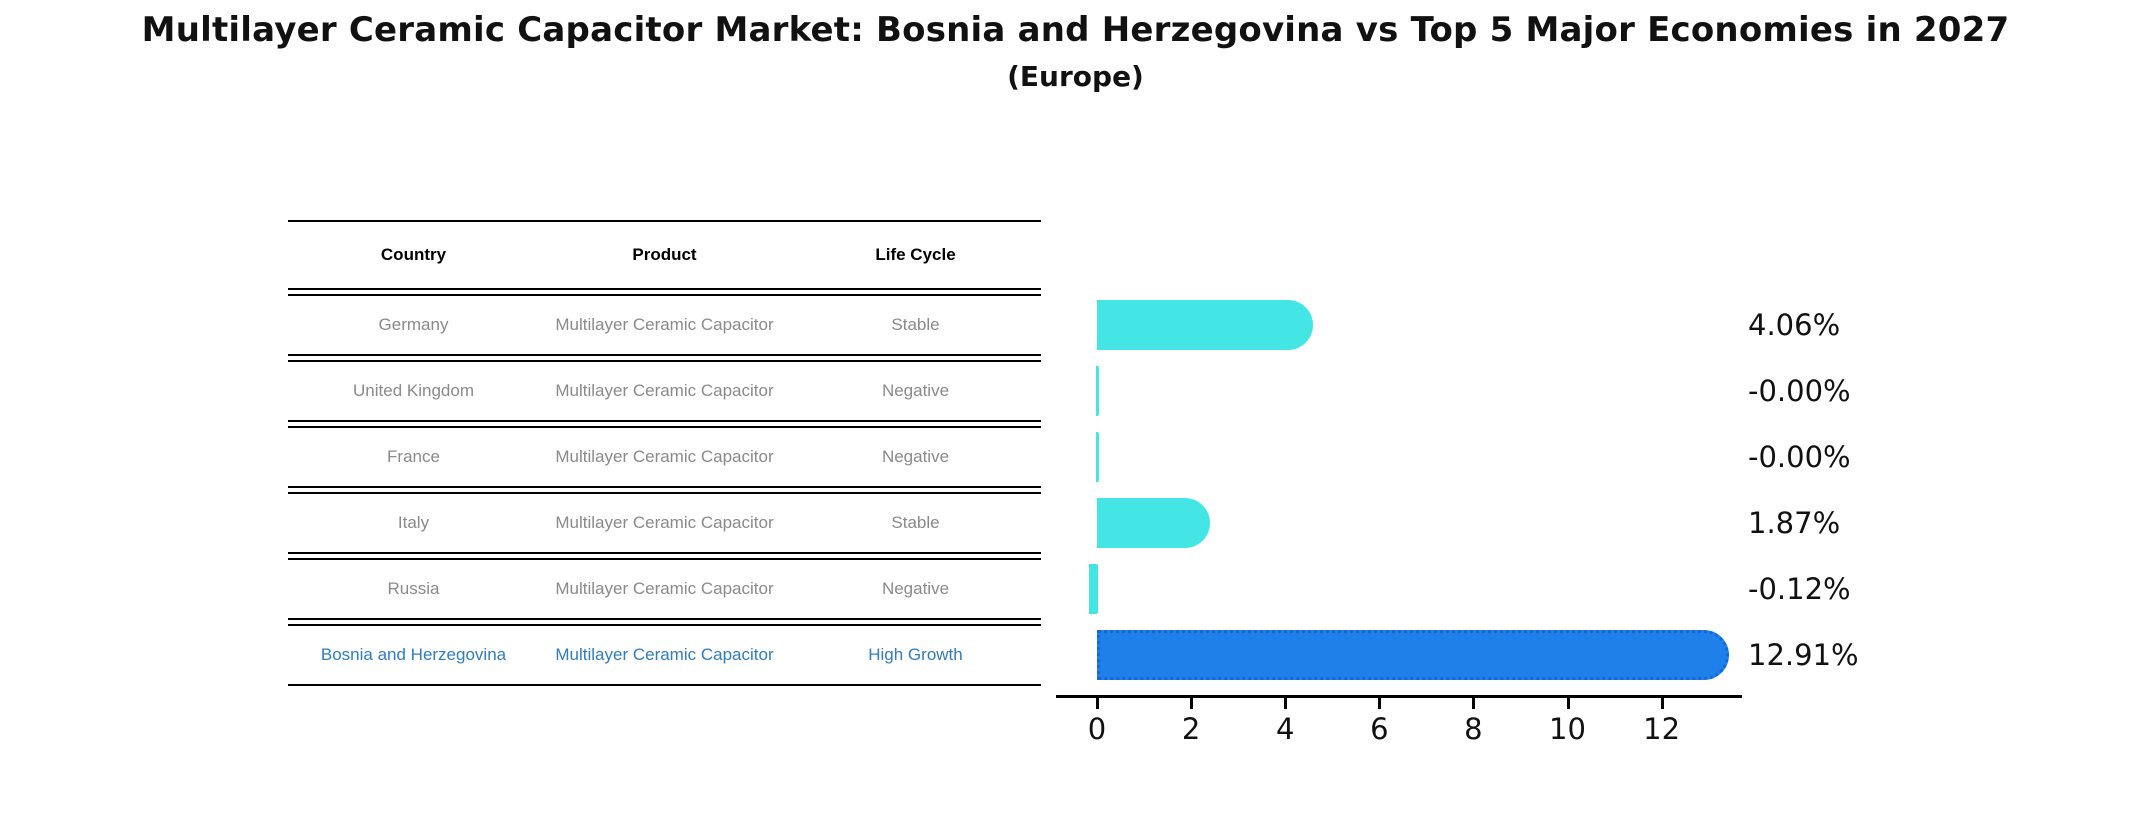  I want to click on bar-bosnia-and-herzegovina, so click(1413, 655).